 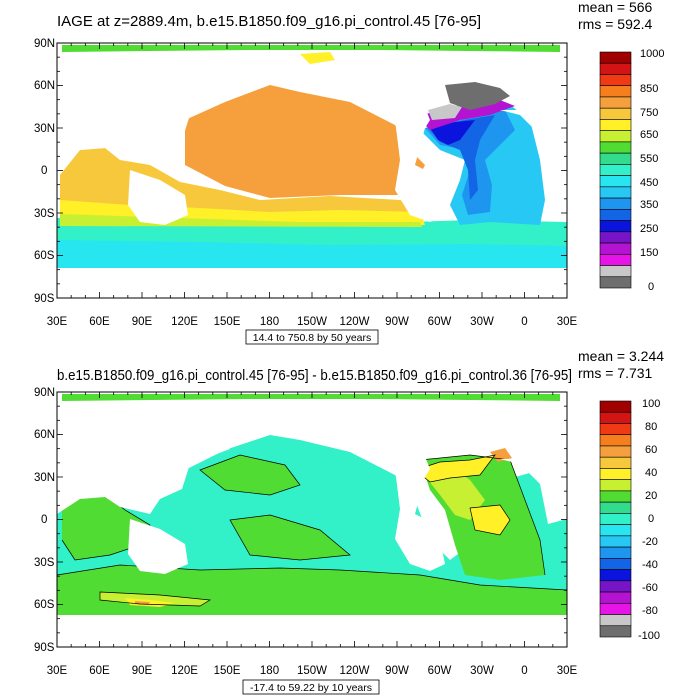 What do you see at coordinates (466, 115) in the screenshot?
I see `p1-labrador-purple` at bounding box center [466, 115].